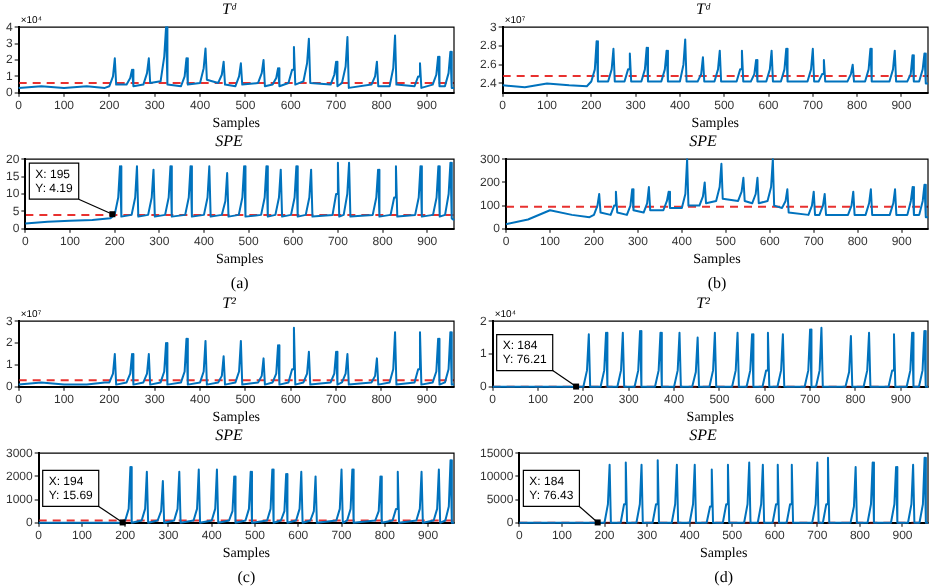 The width and height of the screenshot is (948, 588). I want to click on text: (d), so click(724, 577).